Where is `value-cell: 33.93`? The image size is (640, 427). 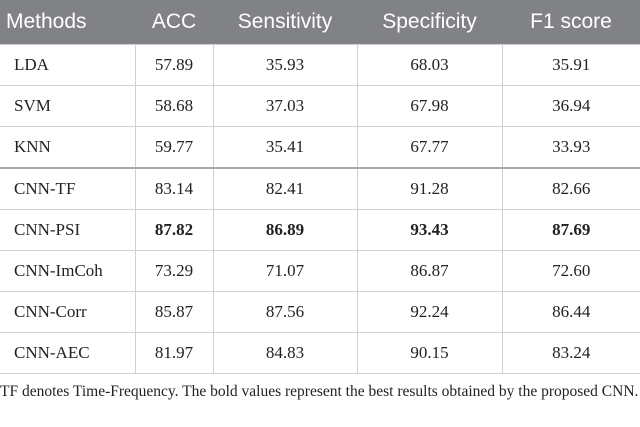
value-cell: 33.93 is located at coordinates (570, 147).